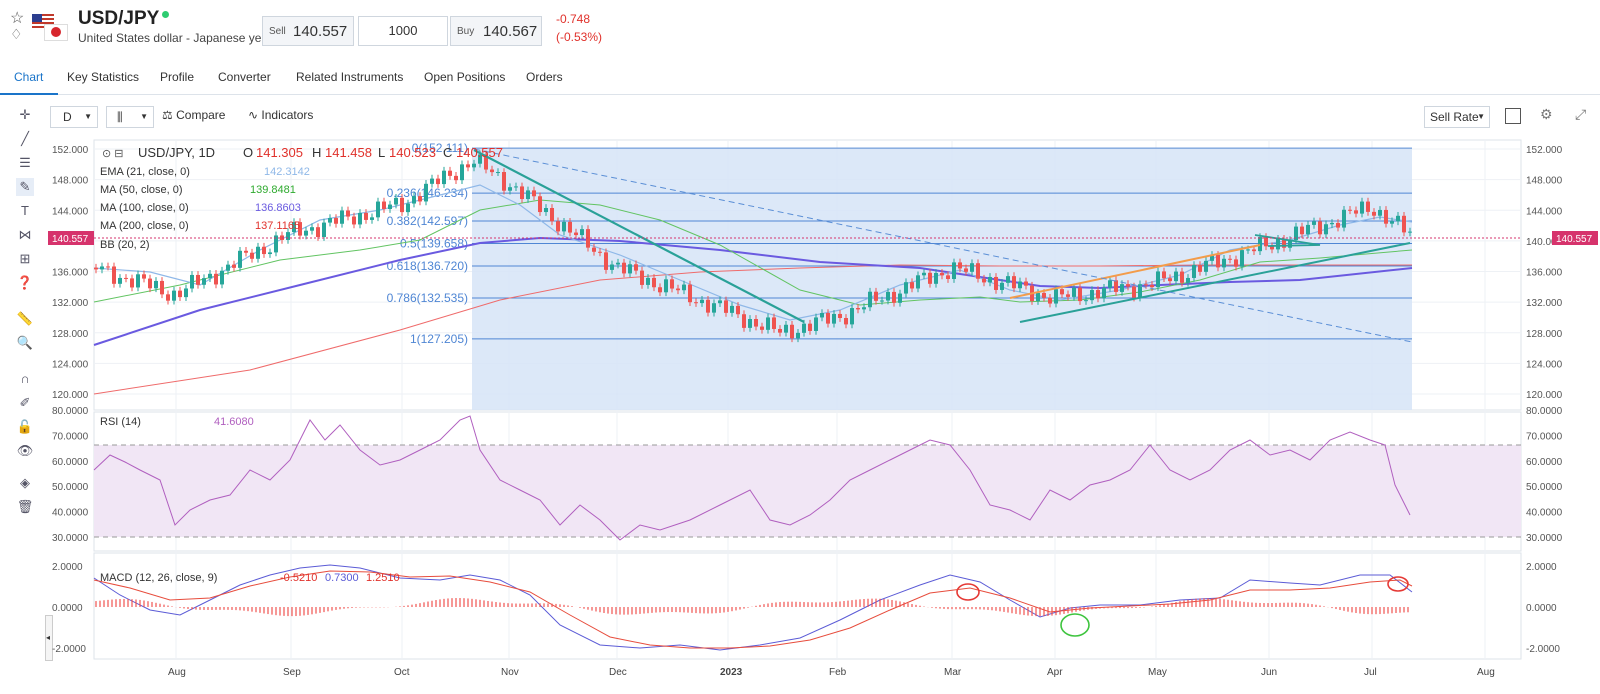 Image resolution: width=1600 pixels, height=694 pixels. I want to click on rsi-axis-label-left: 60.0000, so click(70, 462).